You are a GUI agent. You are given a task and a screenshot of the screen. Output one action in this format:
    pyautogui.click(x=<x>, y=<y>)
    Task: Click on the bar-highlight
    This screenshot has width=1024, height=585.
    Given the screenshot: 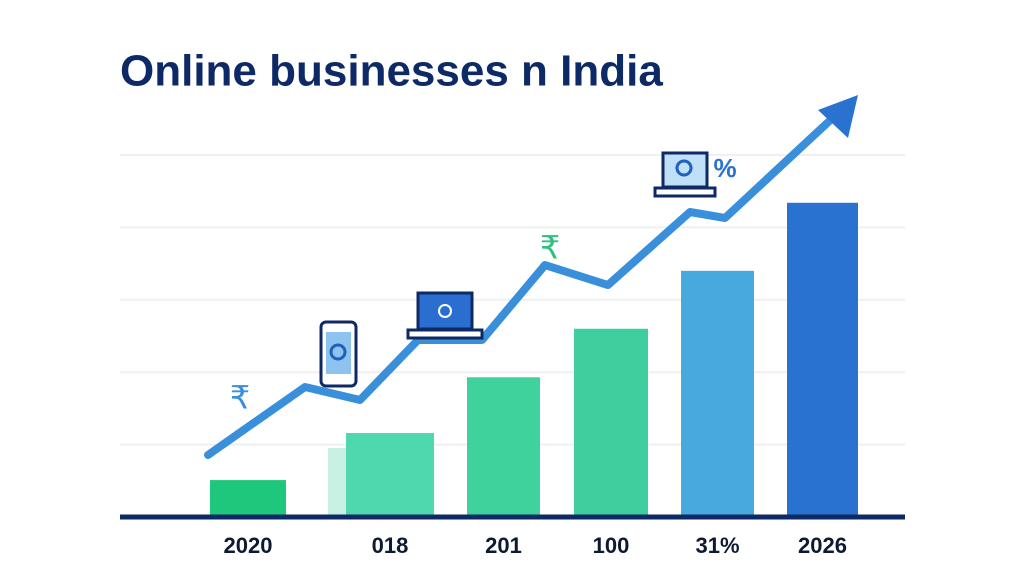 What is the action you would take?
    pyautogui.click(x=337, y=482)
    